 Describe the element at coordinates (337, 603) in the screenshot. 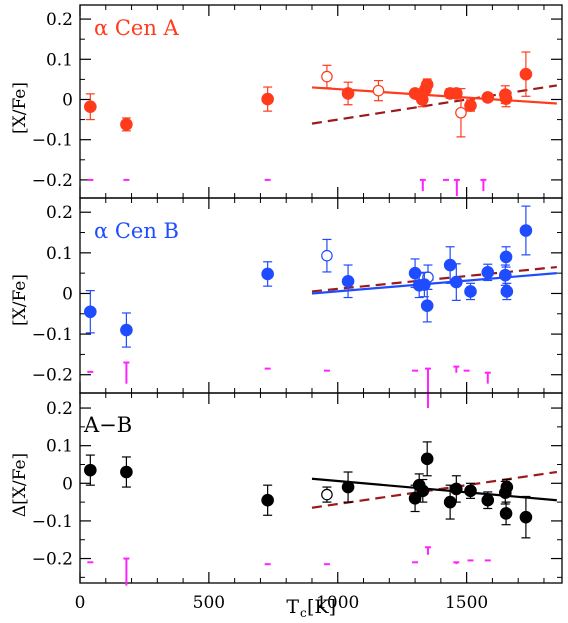

I see `x-tick-label: 1000` at that location.